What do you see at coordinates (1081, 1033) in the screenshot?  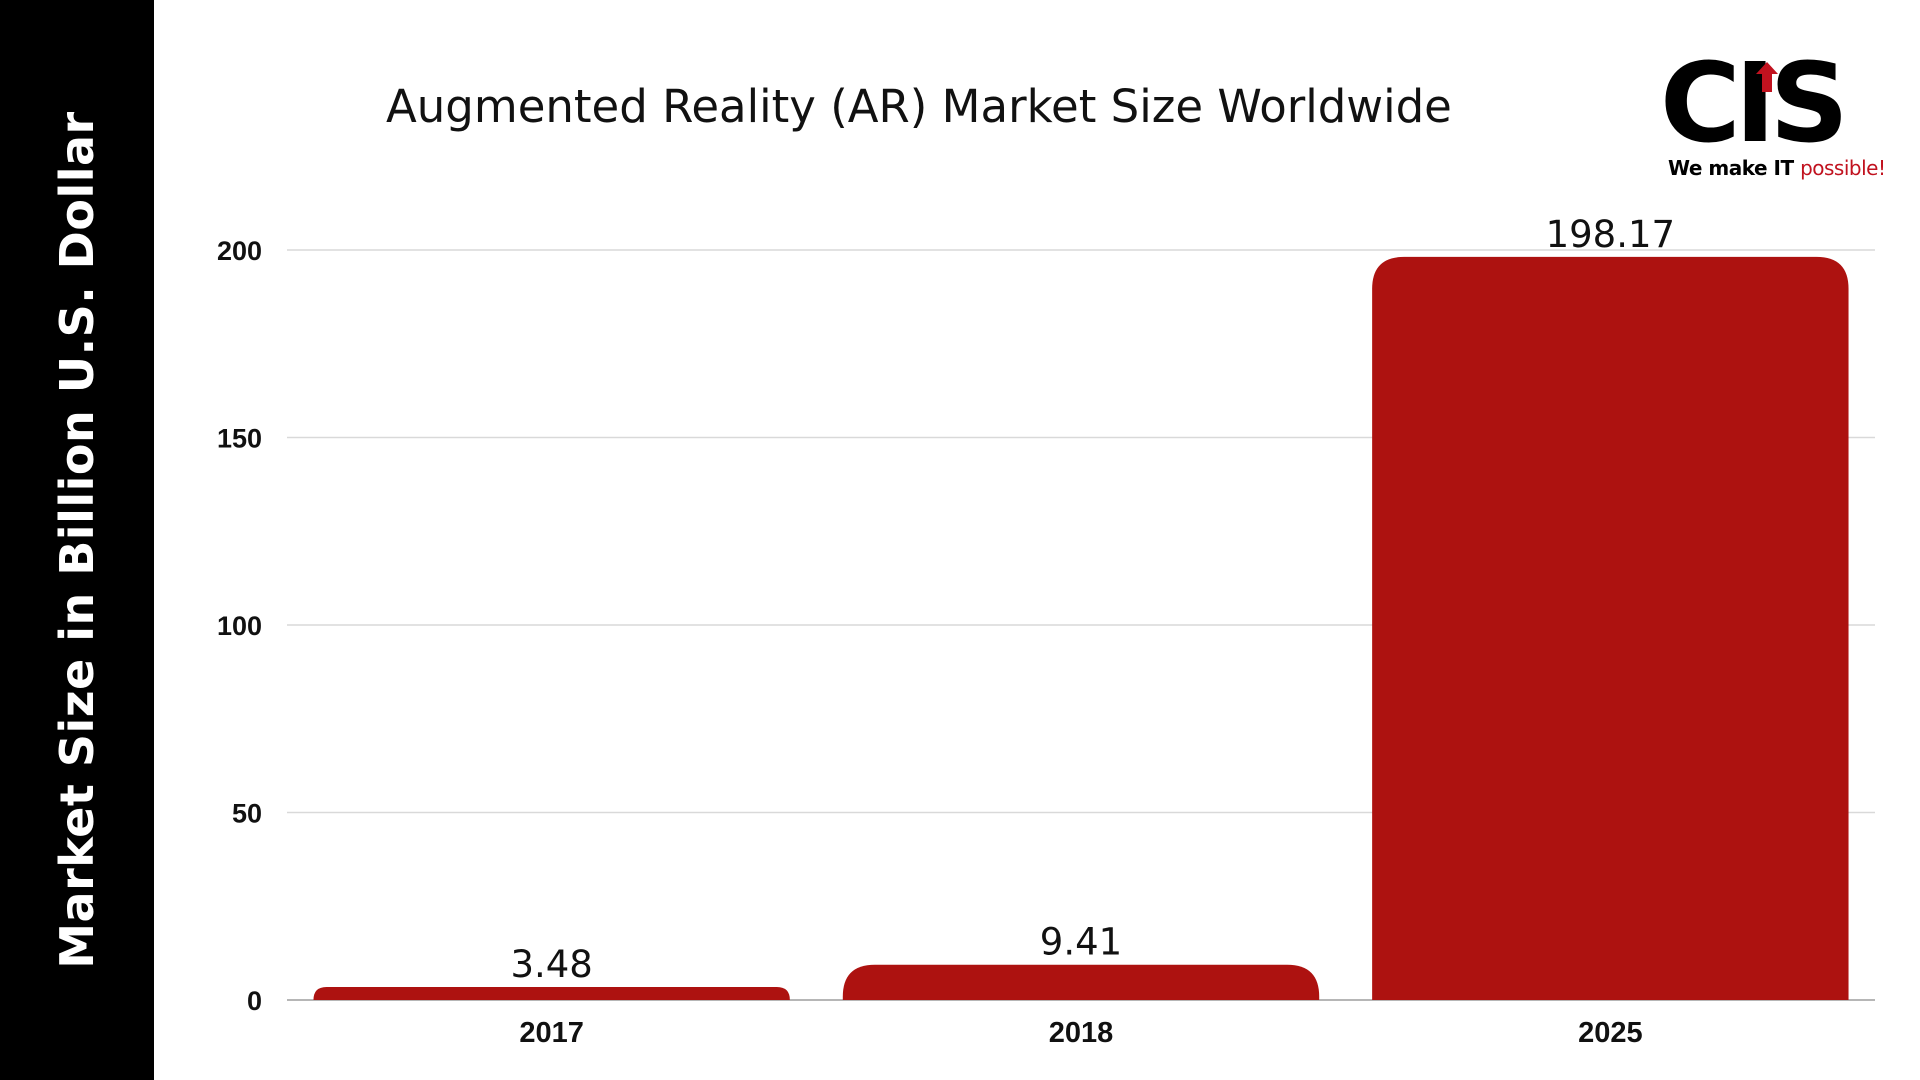 I see `x-tick-label-2018: 2018` at bounding box center [1081, 1033].